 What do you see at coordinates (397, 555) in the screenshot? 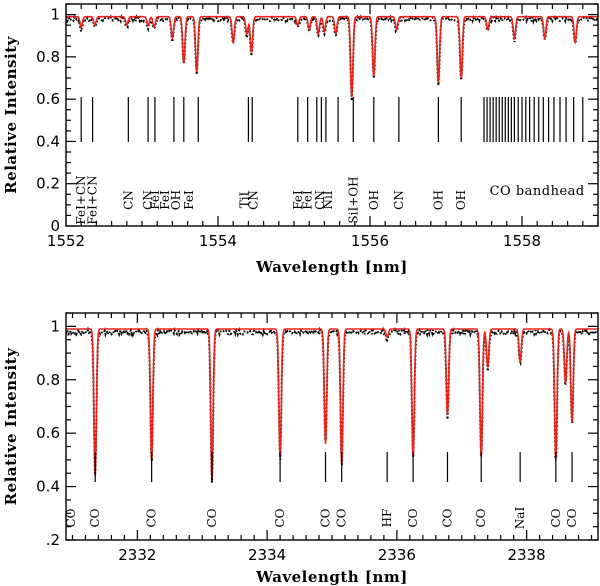
I see `x-tick-label: 2336` at bounding box center [397, 555].